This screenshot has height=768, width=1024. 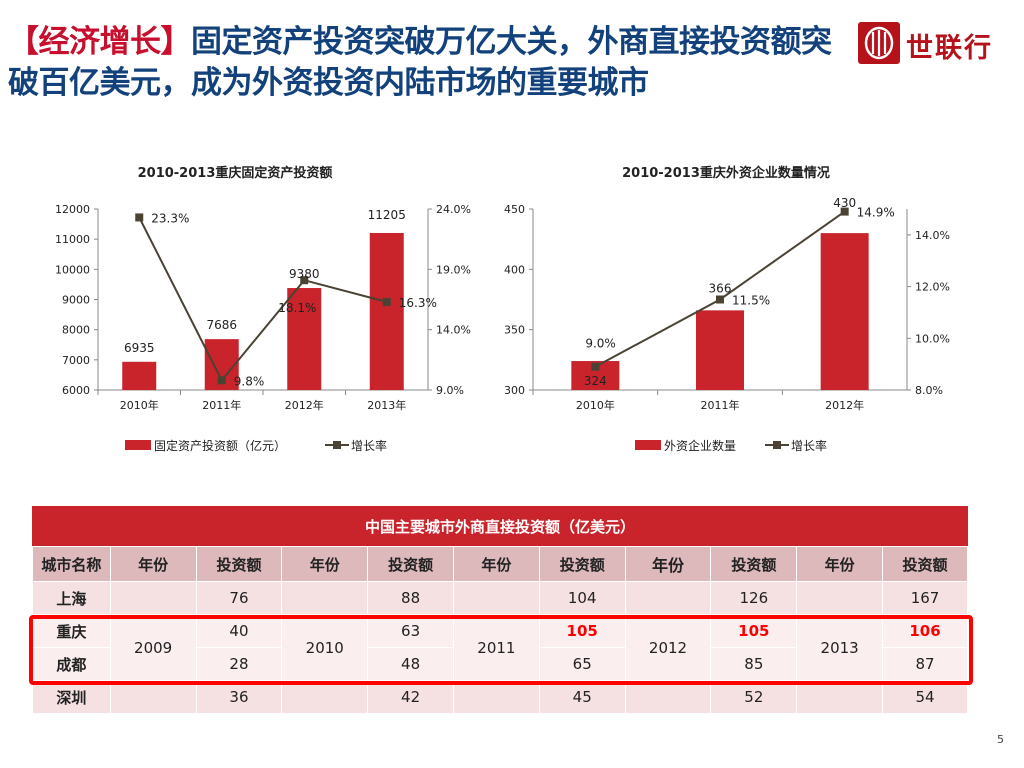 What do you see at coordinates (239, 631) in the screenshot?
I see `amount-cell: 40` at bounding box center [239, 631].